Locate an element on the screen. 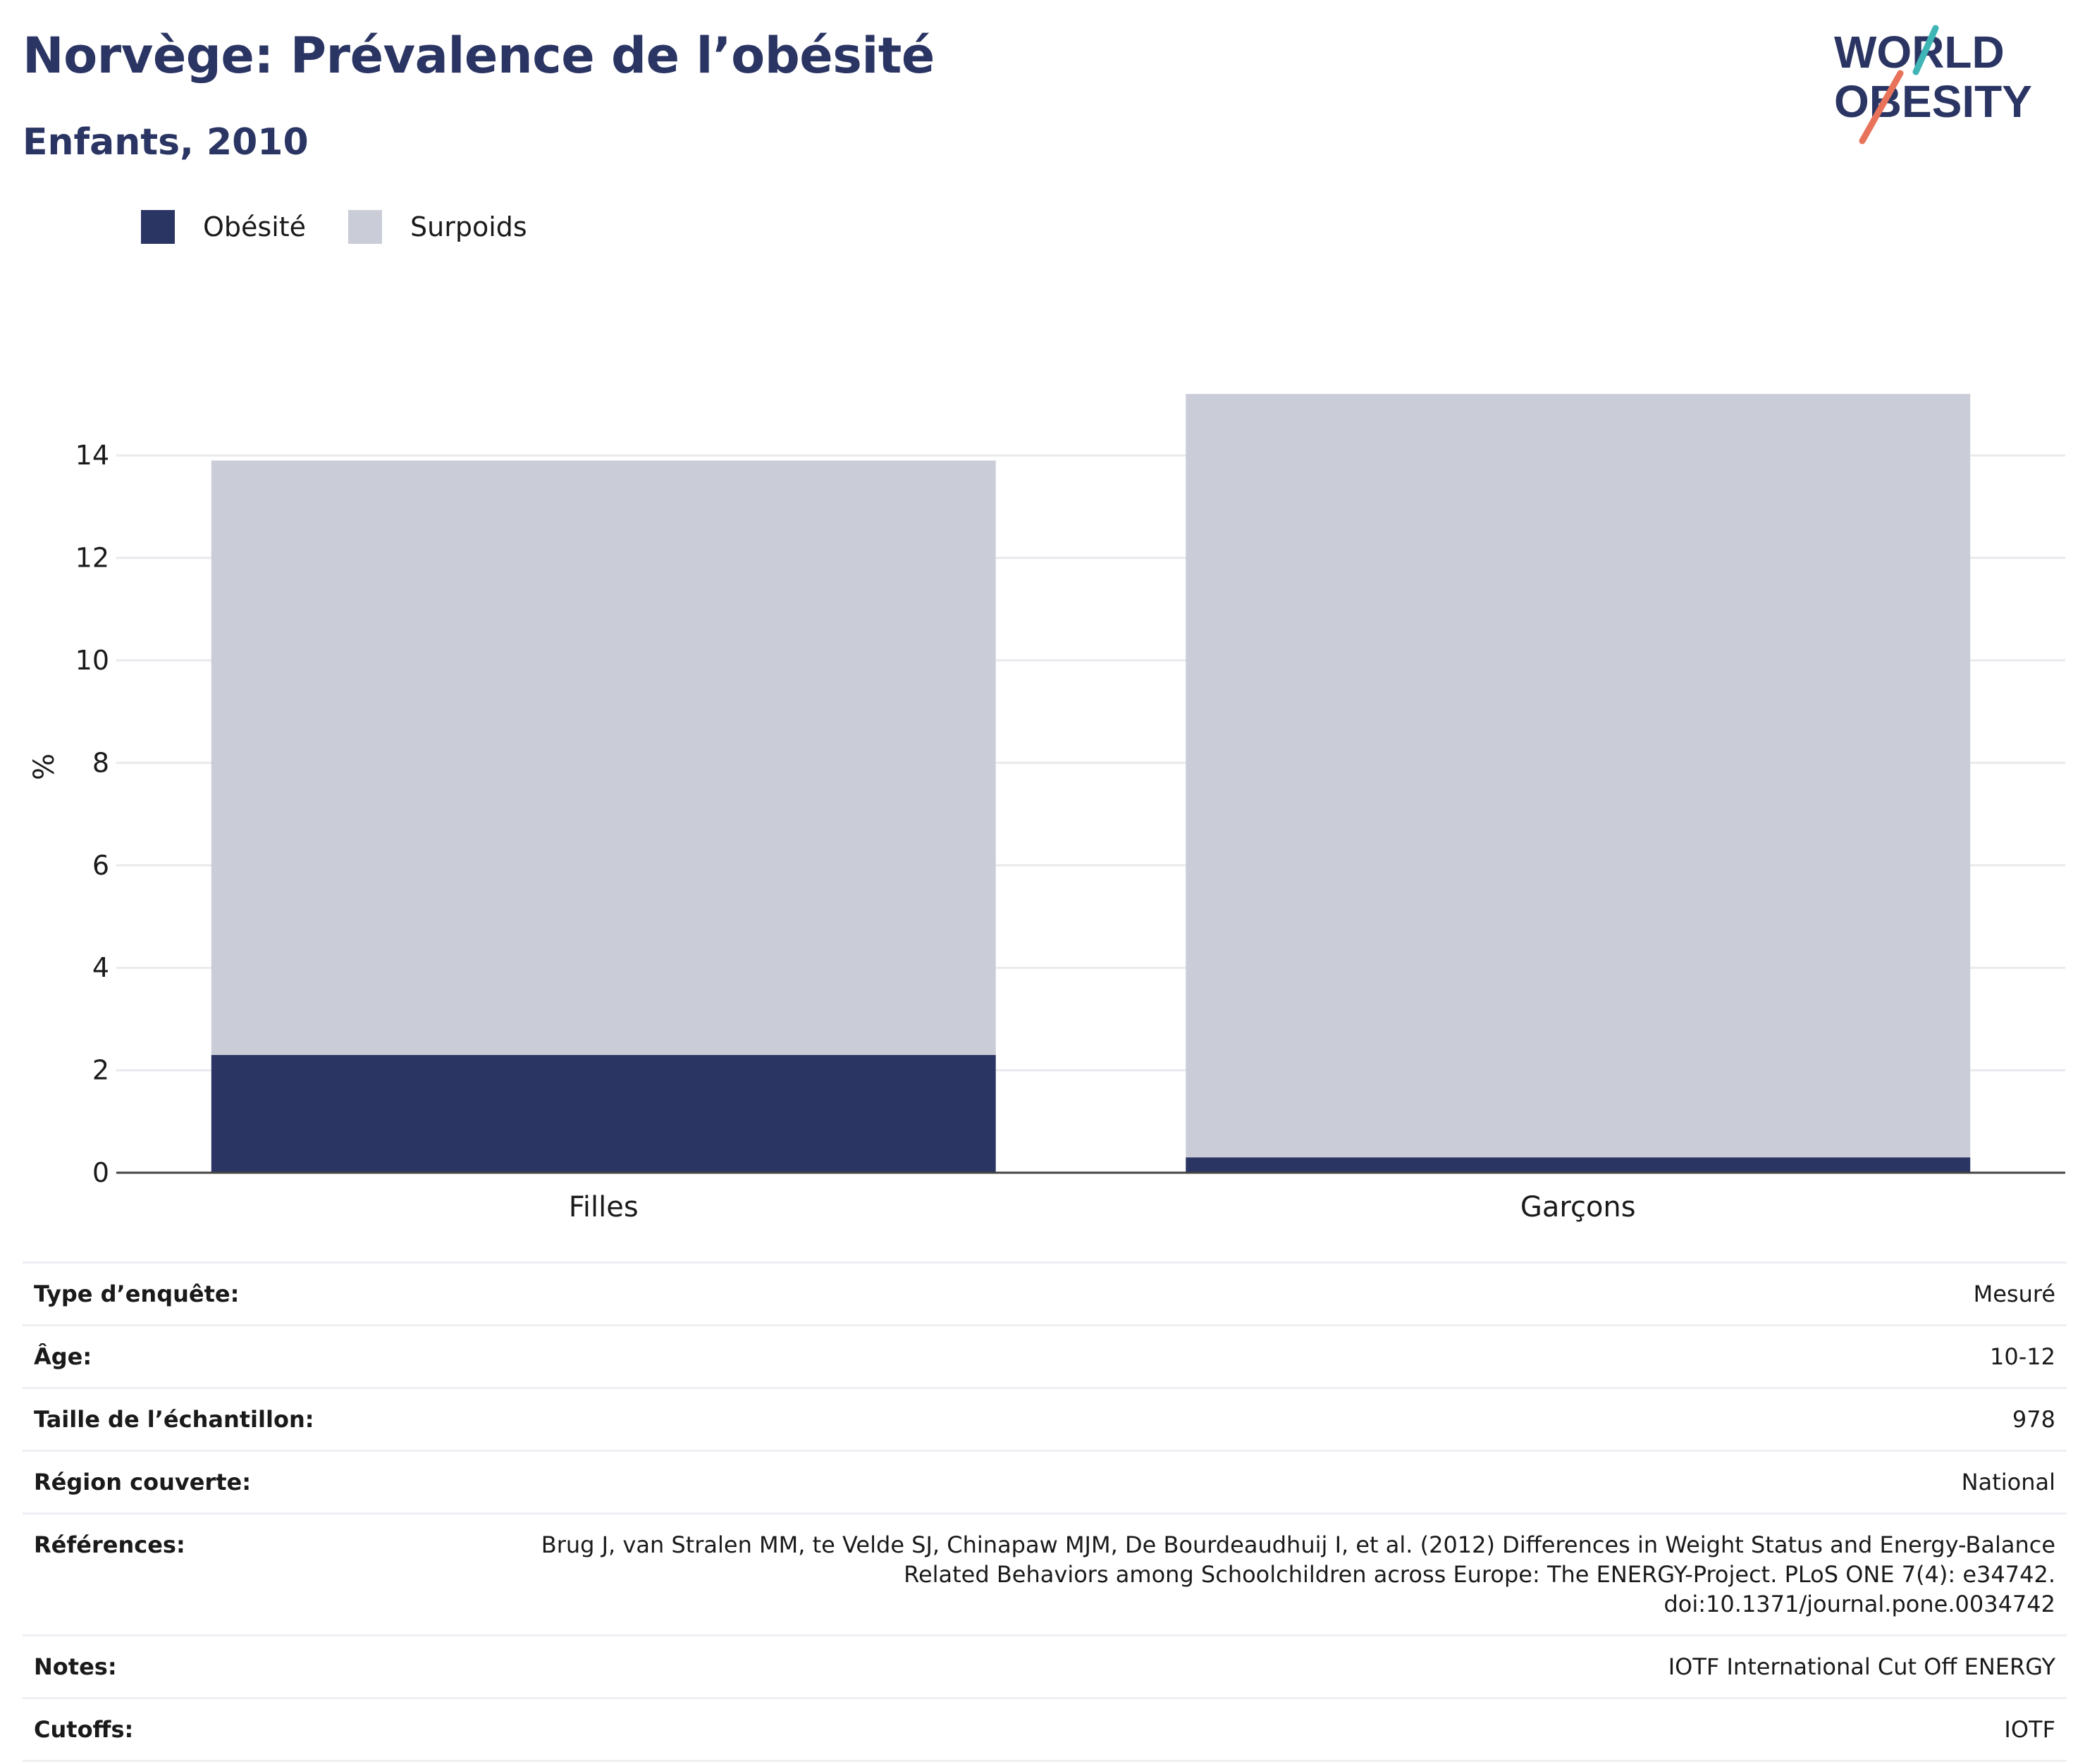  info-label: Type d’enquête: is located at coordinates (137, 1294).